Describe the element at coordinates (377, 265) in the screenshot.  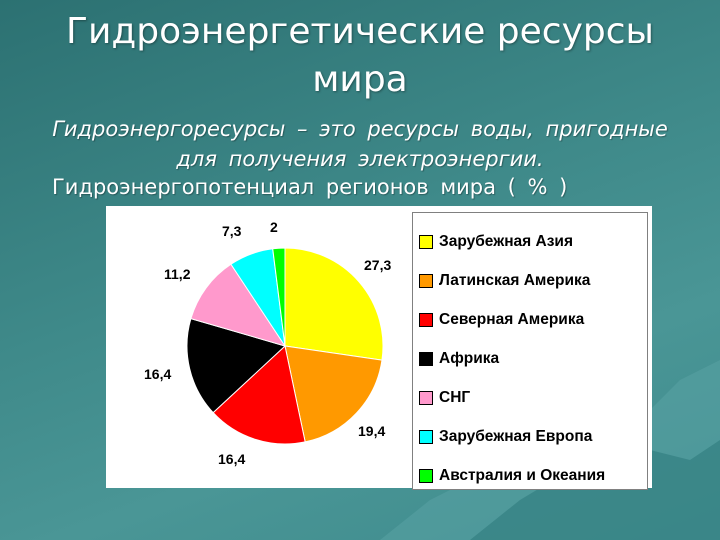
I see `data-label-1: 27,3` at that location.